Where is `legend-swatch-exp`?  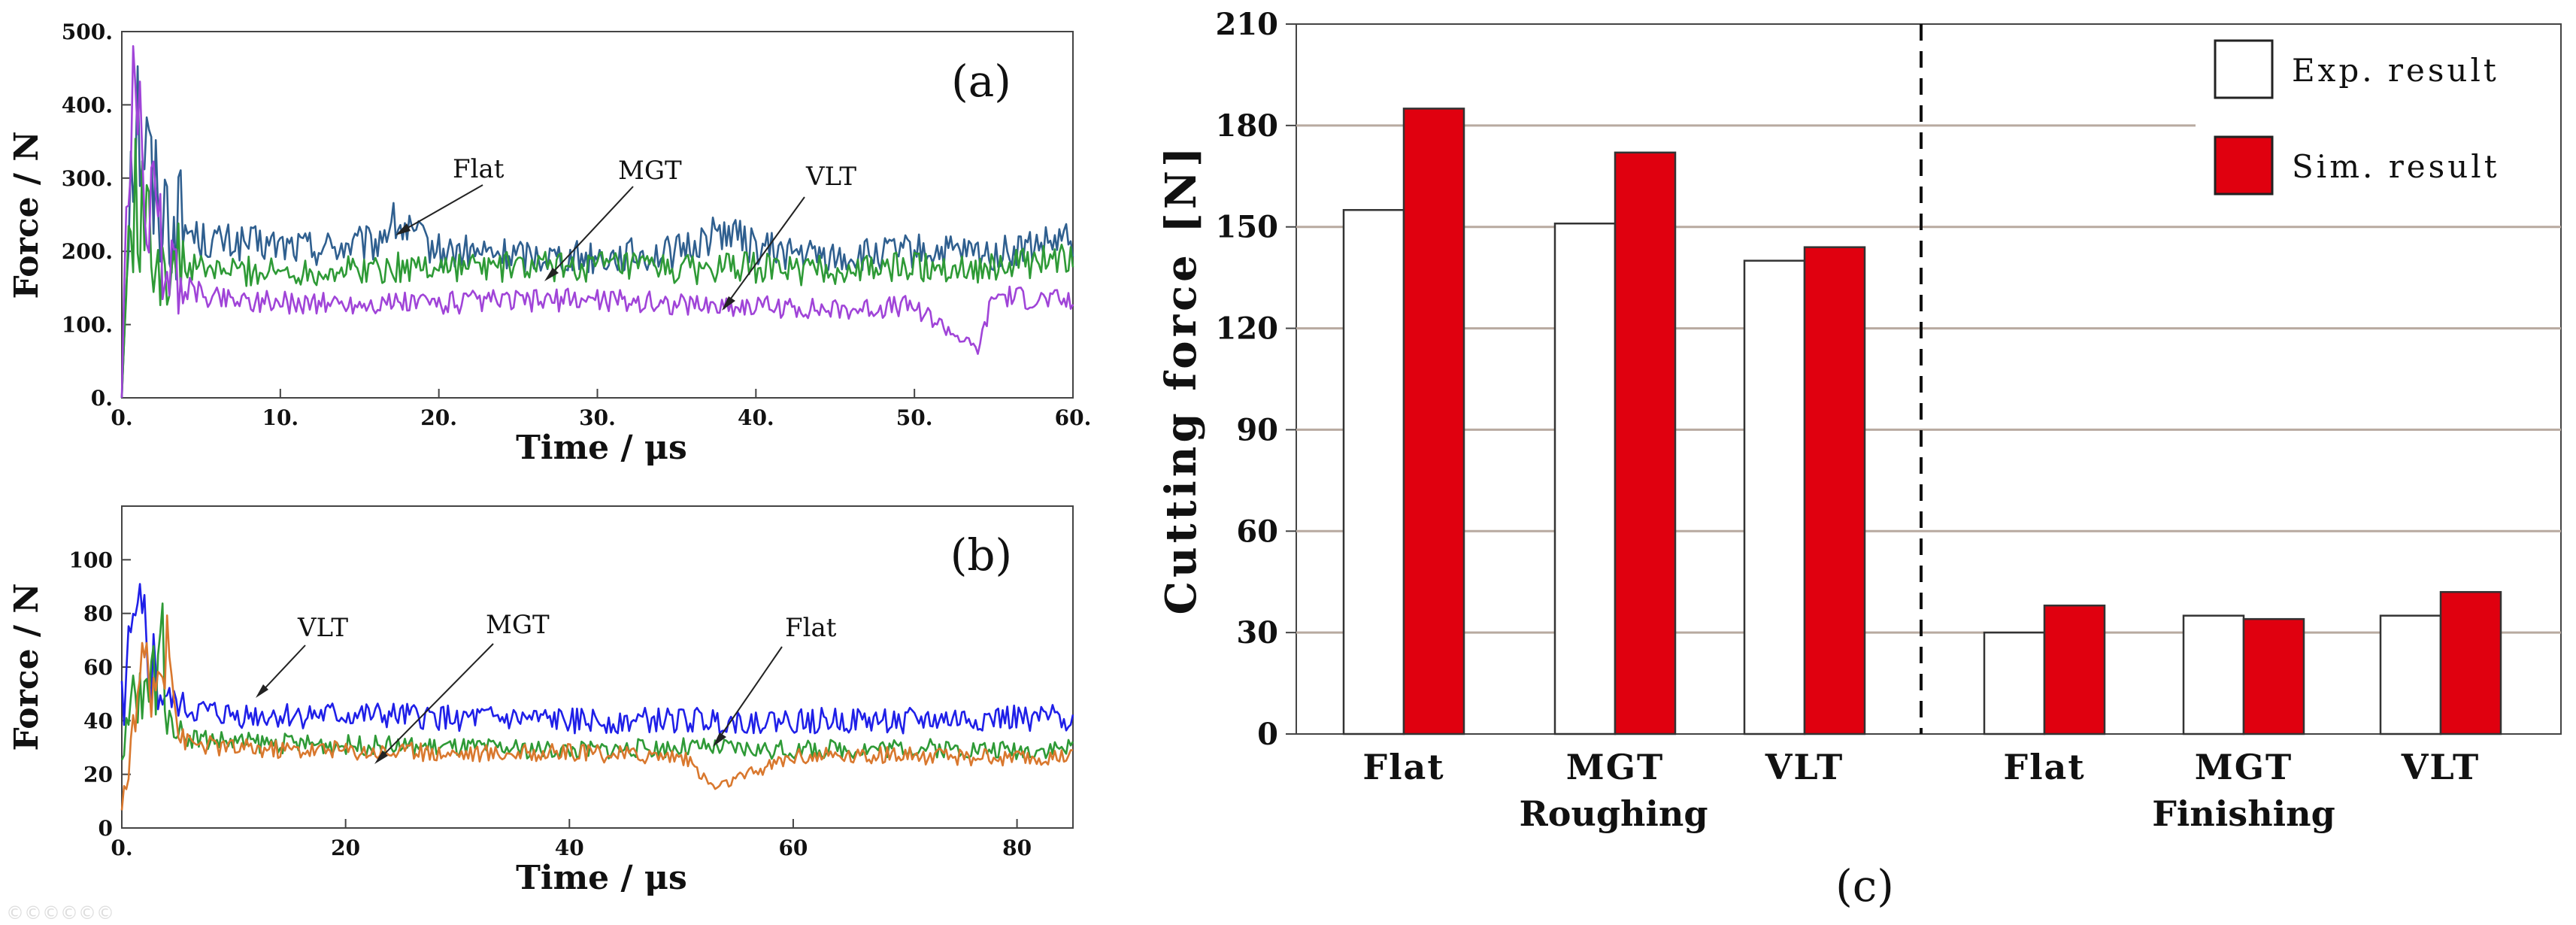
legend-swatch-exp is located at coordinates (2244, 69).